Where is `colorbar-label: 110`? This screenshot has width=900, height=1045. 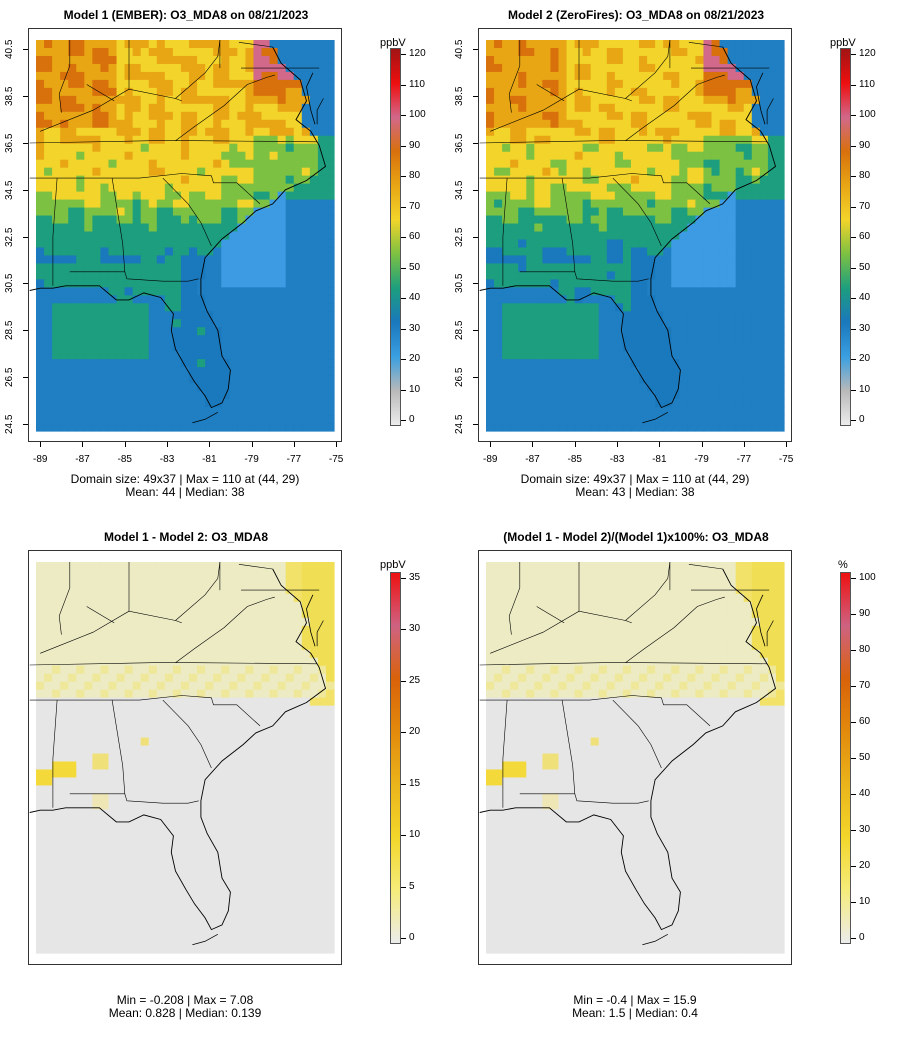 colorbar-label: 110 is located at coordinates (417, 84).